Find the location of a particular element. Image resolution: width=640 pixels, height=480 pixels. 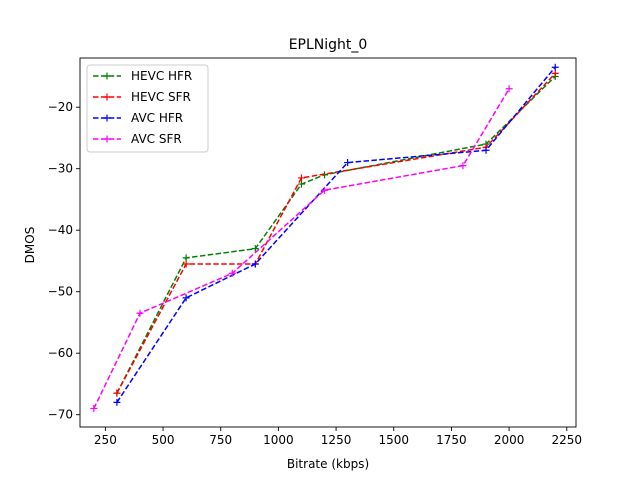

x-tick-label: 1000 is located at coordinates (278, 440).